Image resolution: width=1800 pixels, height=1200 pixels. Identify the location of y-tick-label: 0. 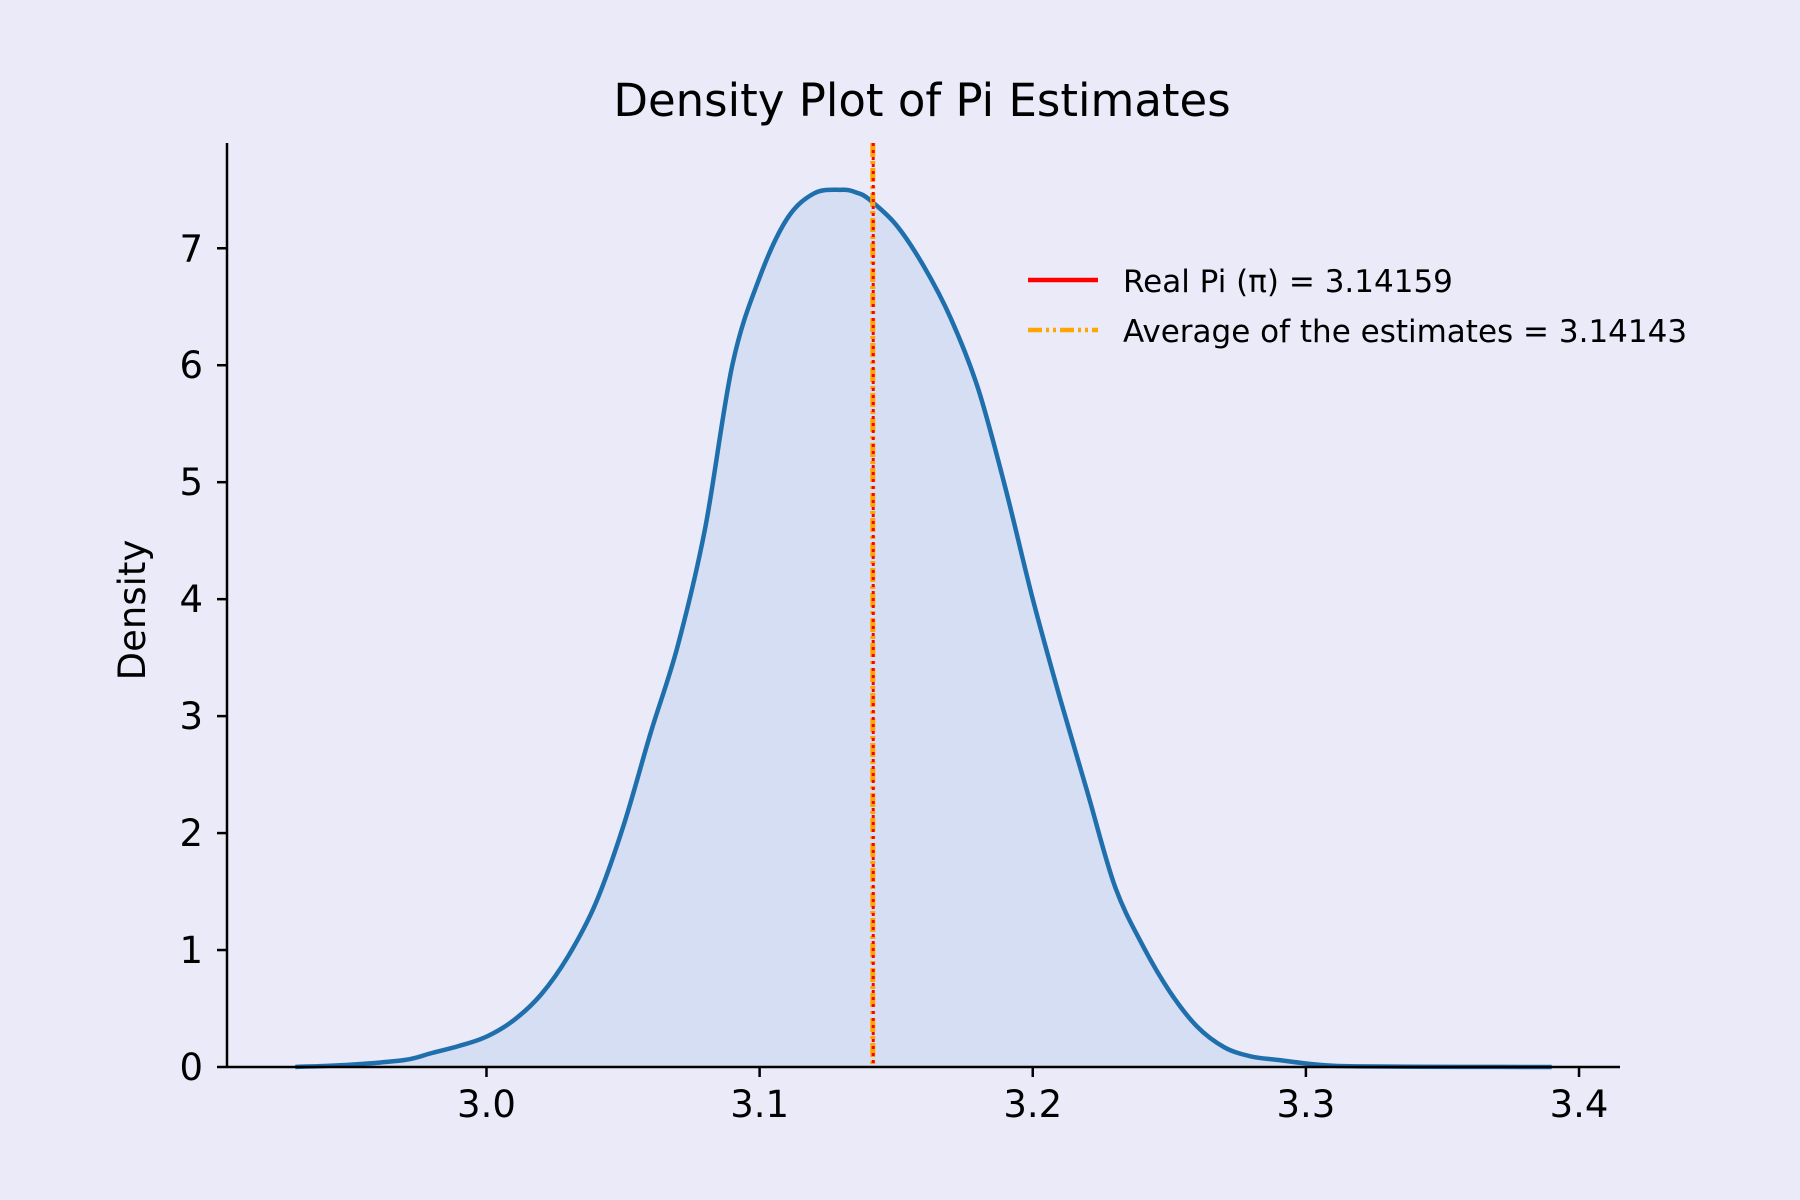
(191, 1067).